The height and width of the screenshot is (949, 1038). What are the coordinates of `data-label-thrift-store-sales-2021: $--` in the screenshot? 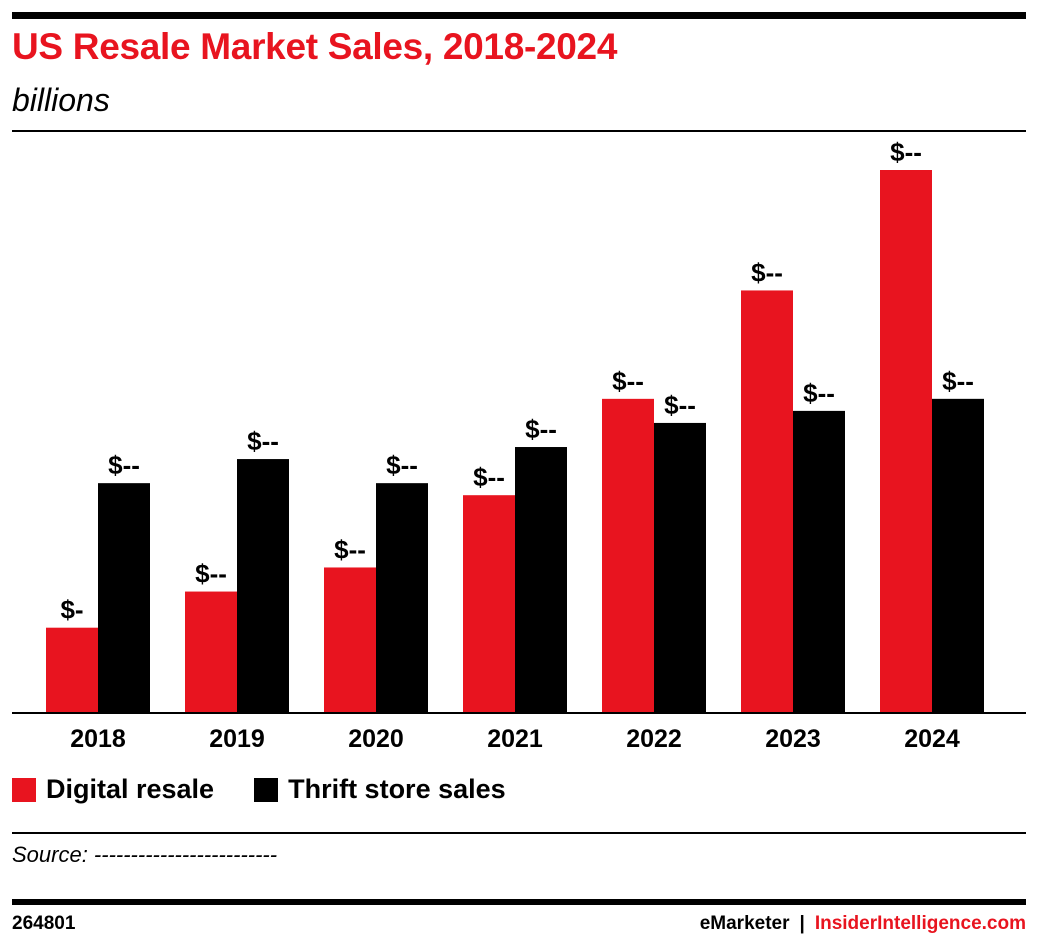 It's located at (541, 429).